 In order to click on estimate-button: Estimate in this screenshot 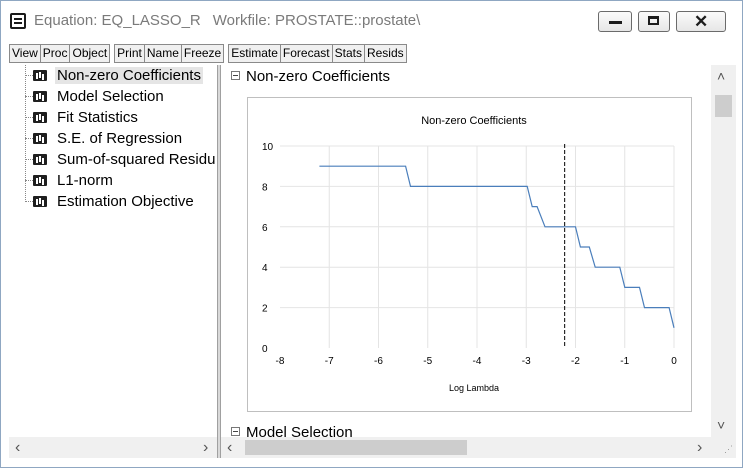, I will do `click(254, 53)`.